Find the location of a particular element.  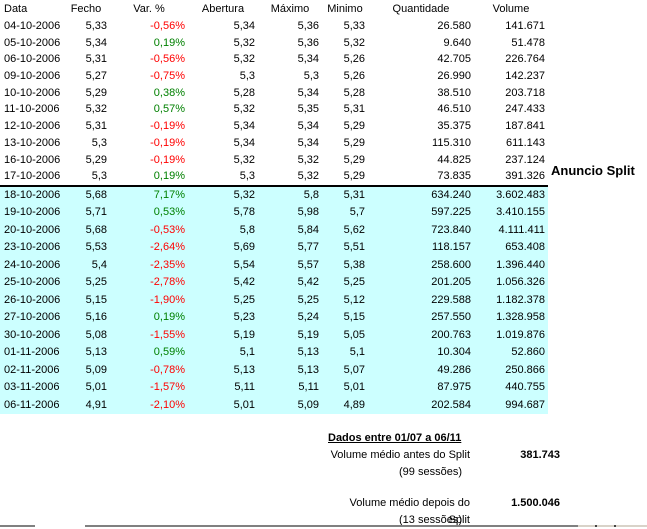

cell-var-percent: 7,17% is located at coordinates (169, 194).